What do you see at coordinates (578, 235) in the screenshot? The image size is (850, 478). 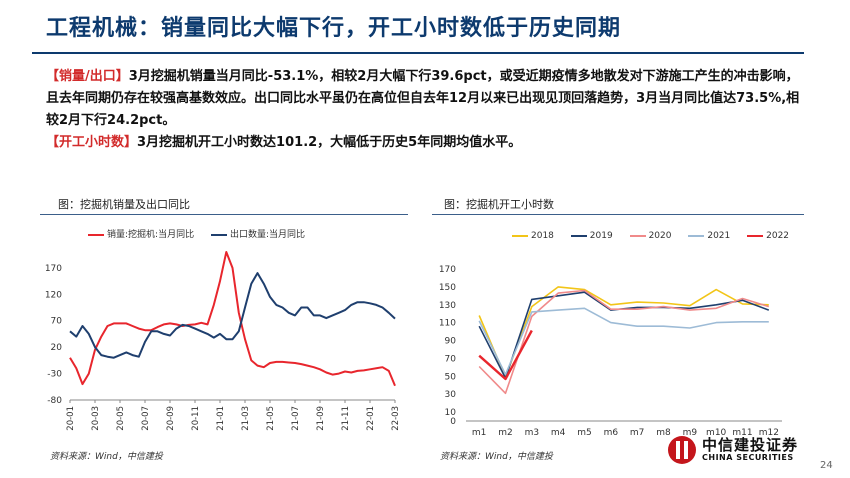 I see `legend-swatch-2019` at bounding box center [578, 235].